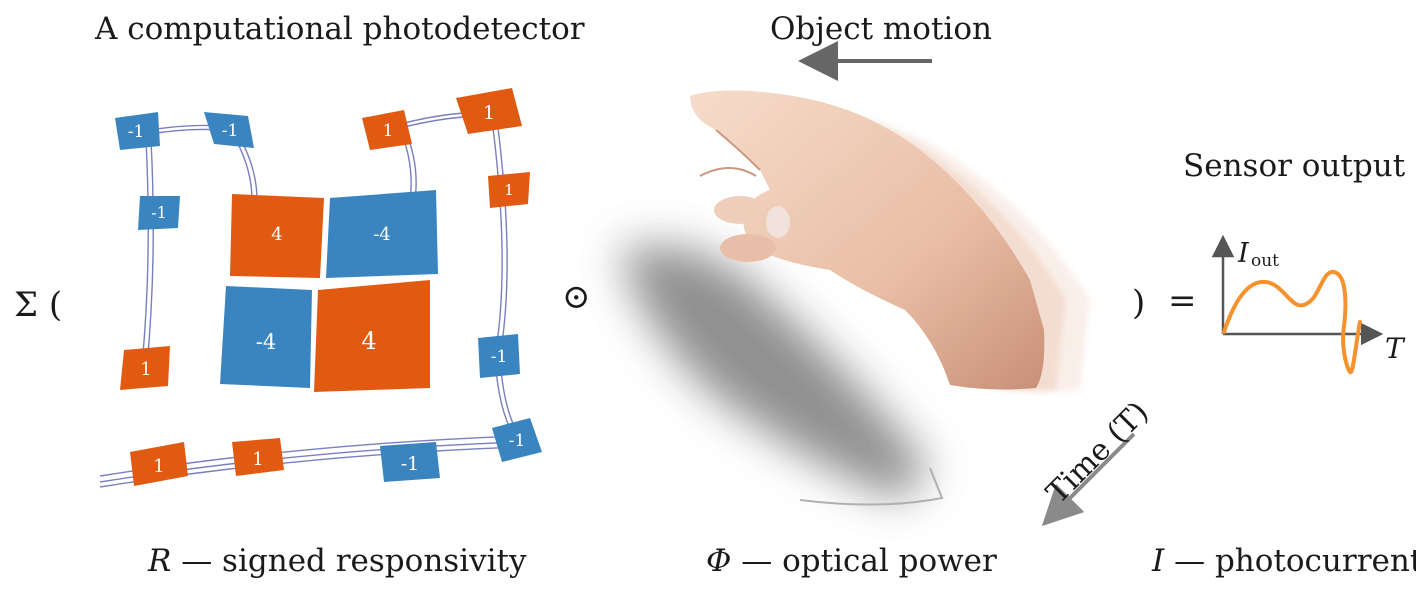  Describe the element at coordinates (1139, 303) in the screenshot. I see `close-paren: )` at that location.